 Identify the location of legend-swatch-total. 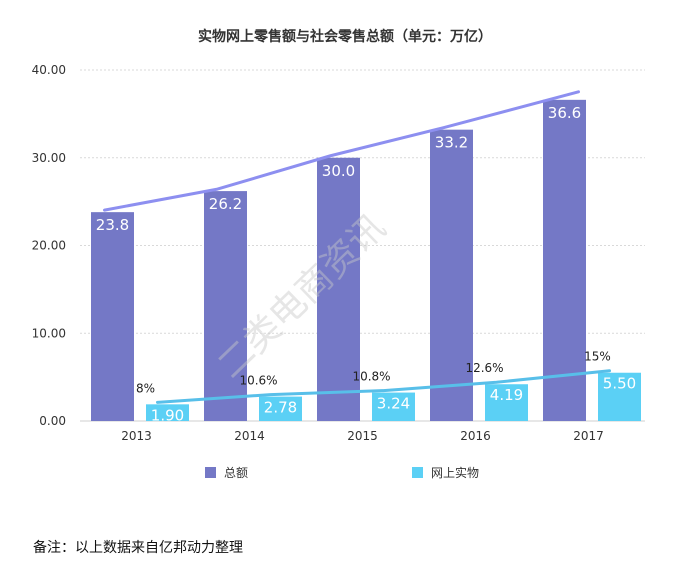
(210, 472).